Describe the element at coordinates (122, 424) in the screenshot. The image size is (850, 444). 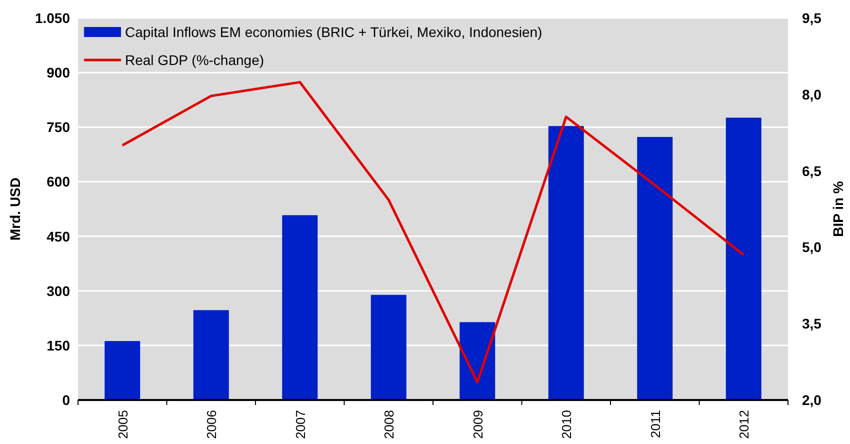
I see `x-tick-label: 2005` at that location.